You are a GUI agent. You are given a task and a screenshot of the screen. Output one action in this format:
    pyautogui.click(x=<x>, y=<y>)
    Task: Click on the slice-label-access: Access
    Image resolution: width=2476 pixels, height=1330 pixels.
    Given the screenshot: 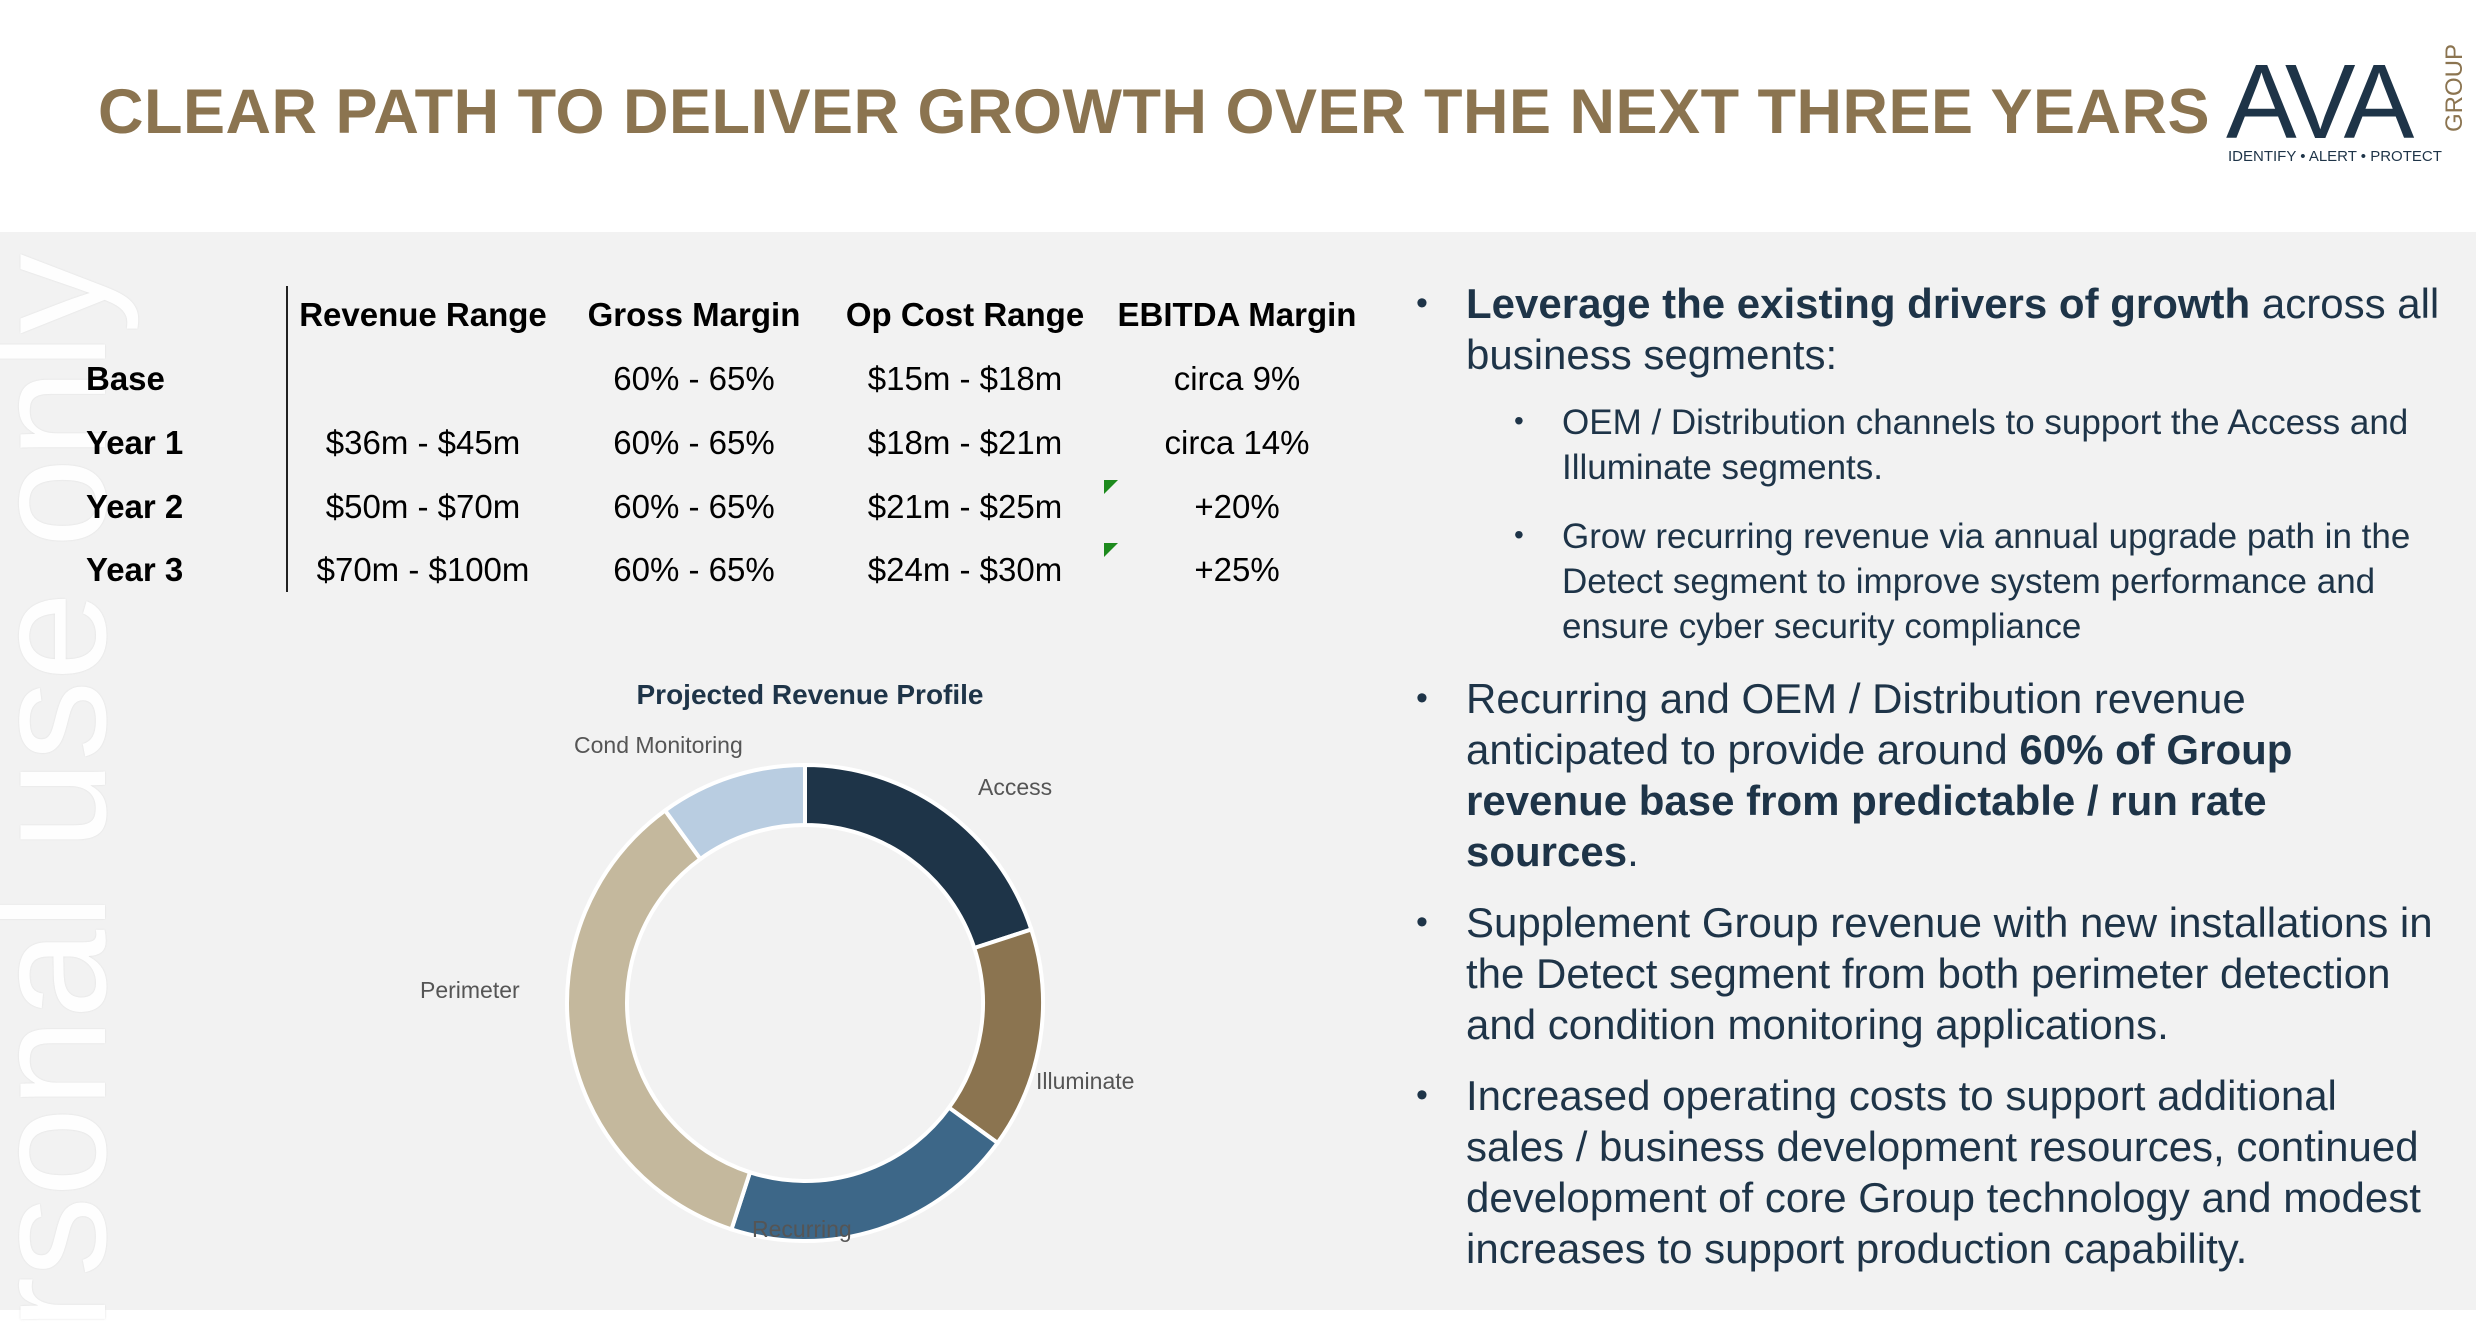 What is the action you would take?
    pyautogui.click(x=1015, y=787)
    